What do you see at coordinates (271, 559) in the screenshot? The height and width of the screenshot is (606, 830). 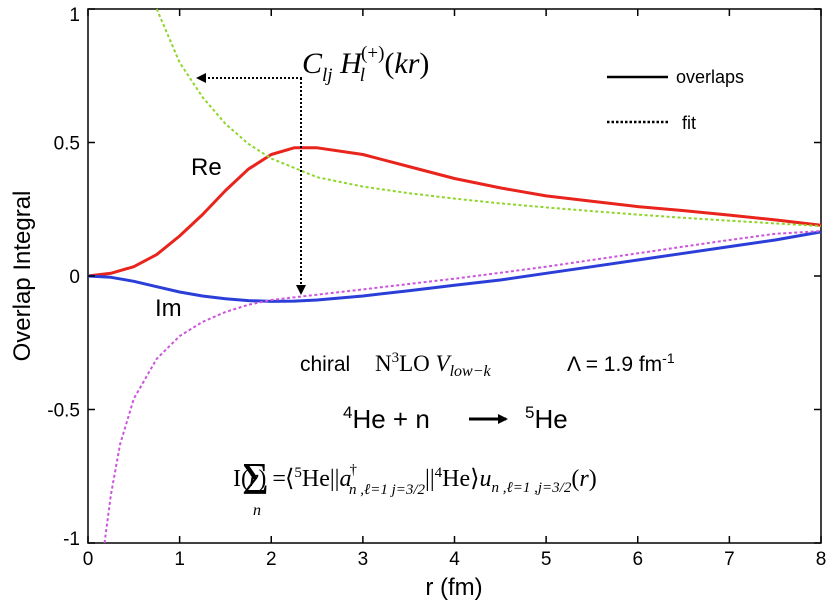 I see `x-tick-label: 2` at bounding box center [271, 559].